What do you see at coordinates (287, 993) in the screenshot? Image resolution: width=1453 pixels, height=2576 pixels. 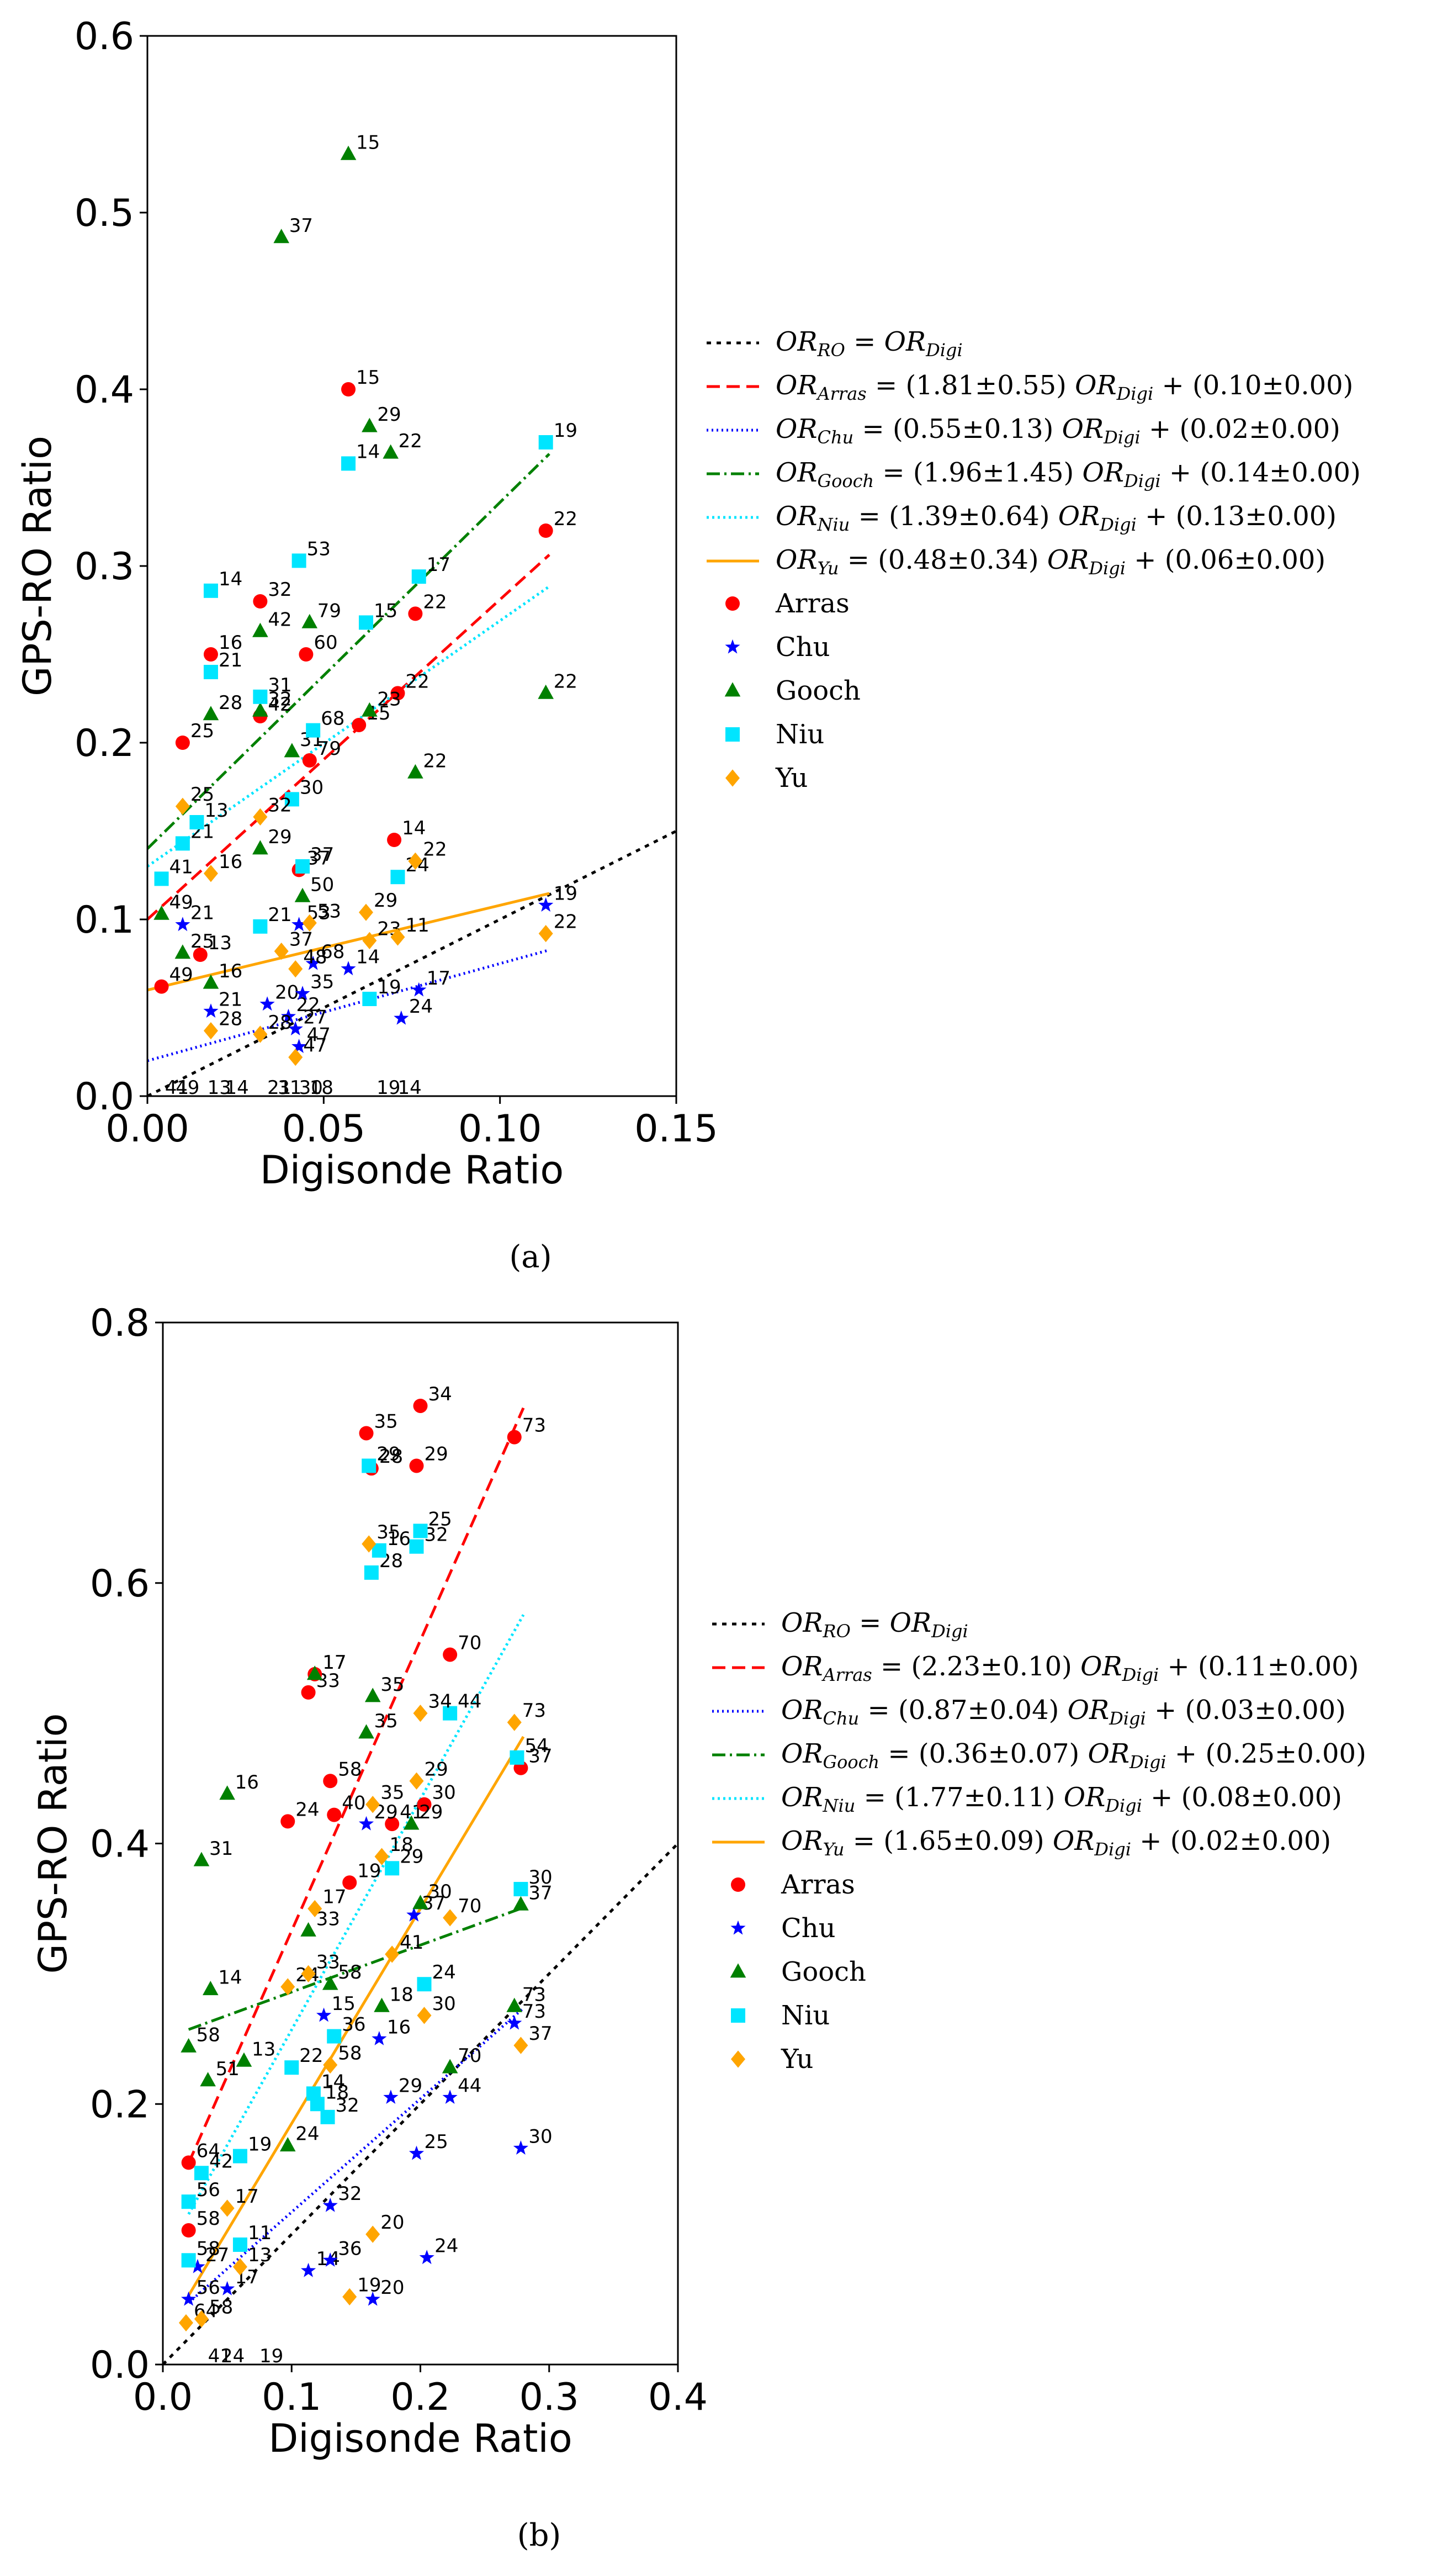 I see `point-label: 20` at bounding box center [287, 993].